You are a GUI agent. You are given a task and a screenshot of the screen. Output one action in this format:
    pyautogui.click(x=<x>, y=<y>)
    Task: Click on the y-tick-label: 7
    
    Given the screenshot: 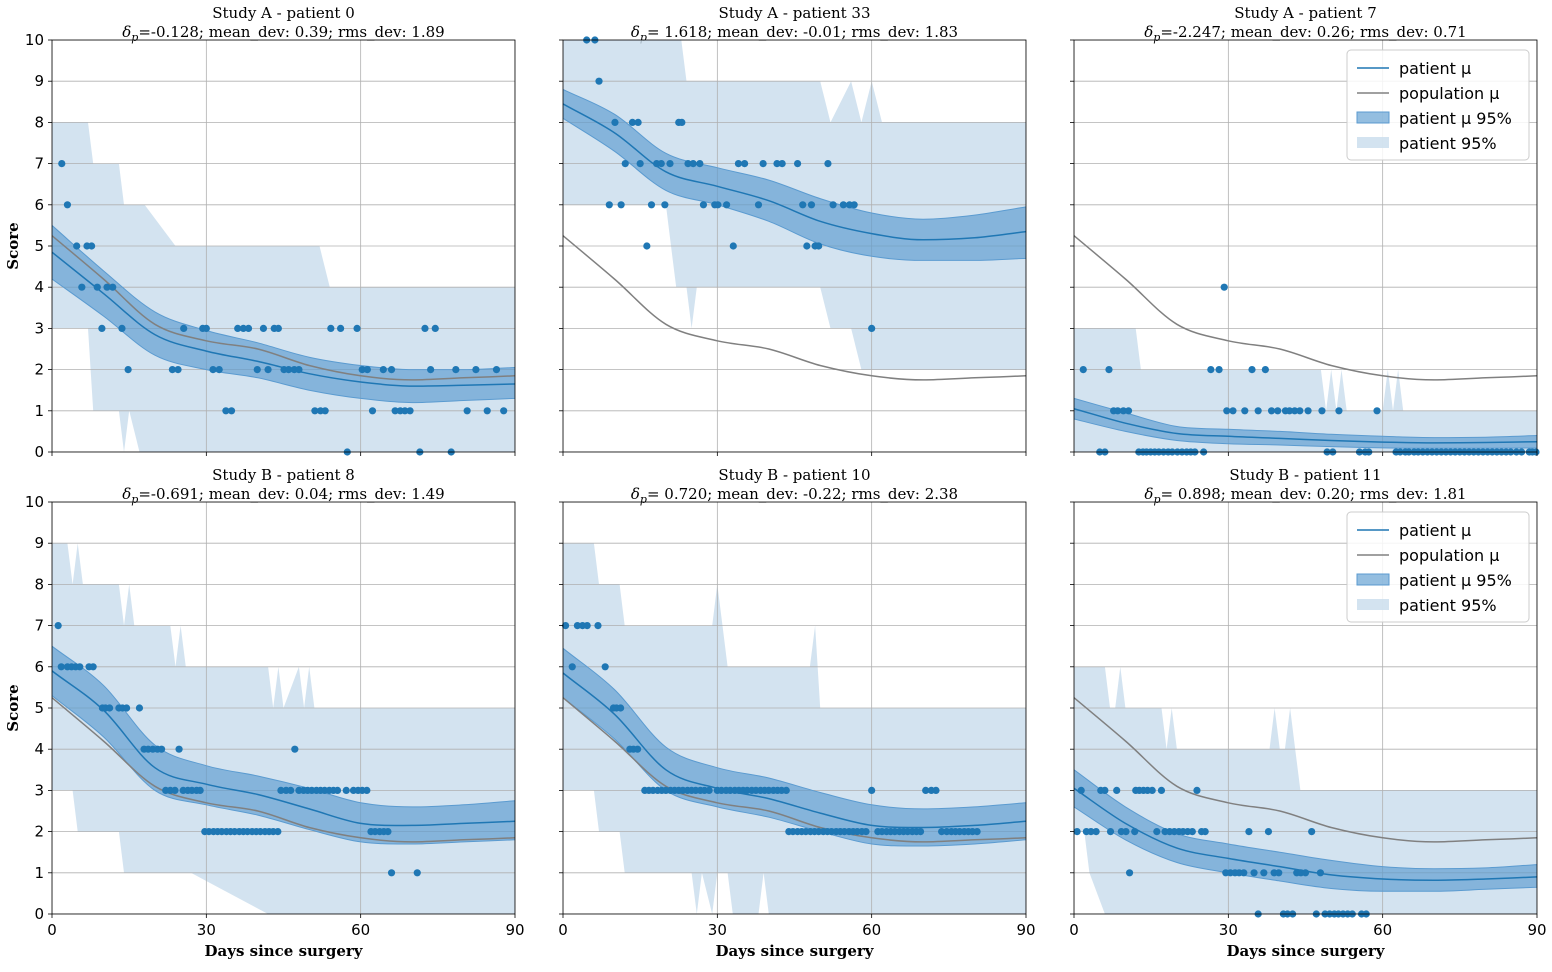 What is the action you would take?
    pyautogui.click(x=39, y=626)
    